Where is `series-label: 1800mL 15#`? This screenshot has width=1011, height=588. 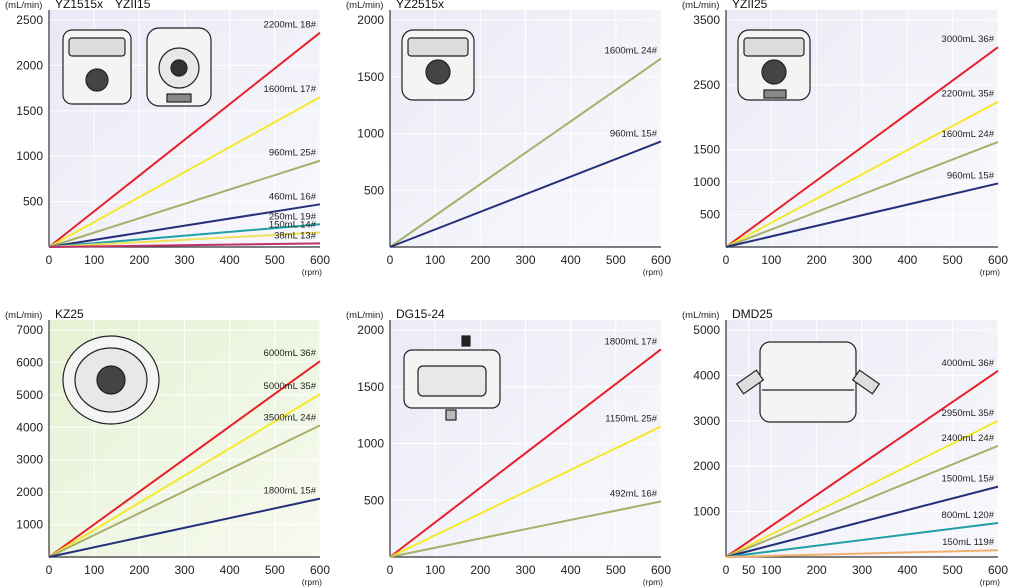
series-label: 1800mL 15# is located at coordinates (290, 491).